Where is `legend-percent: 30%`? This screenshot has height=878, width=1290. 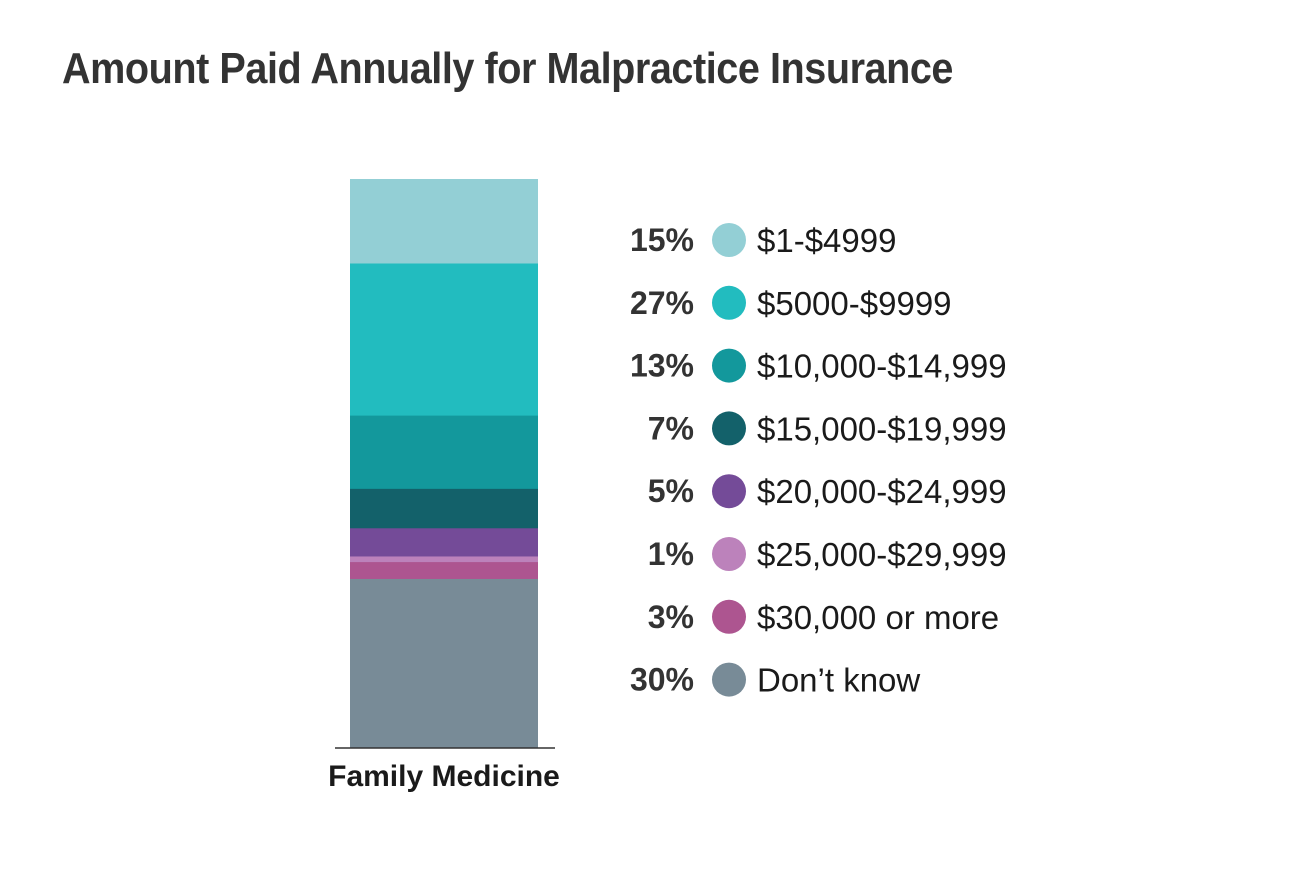
legend-percent: 30% is located at coordinates (662, 680).